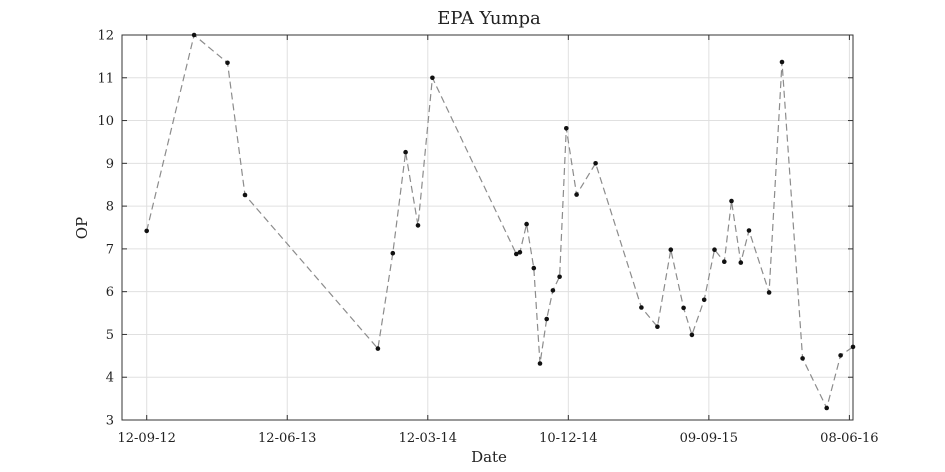  Describe the element at coordinates (489, 18) in the screenshot. I see `chart-title: EPA Yumpa` at that location.